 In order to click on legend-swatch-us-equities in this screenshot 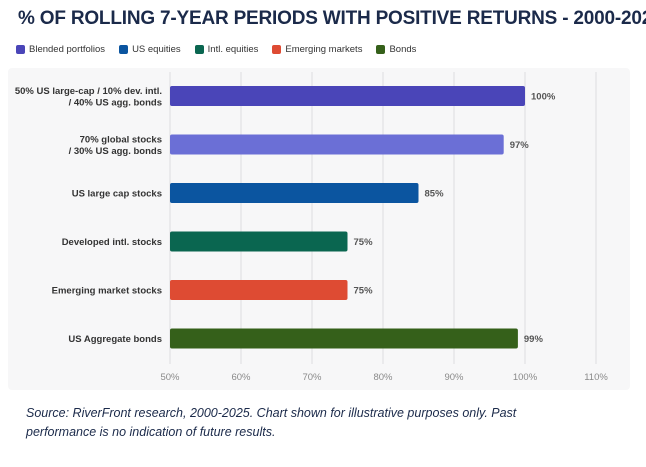, I will do `click(124, 49)`.